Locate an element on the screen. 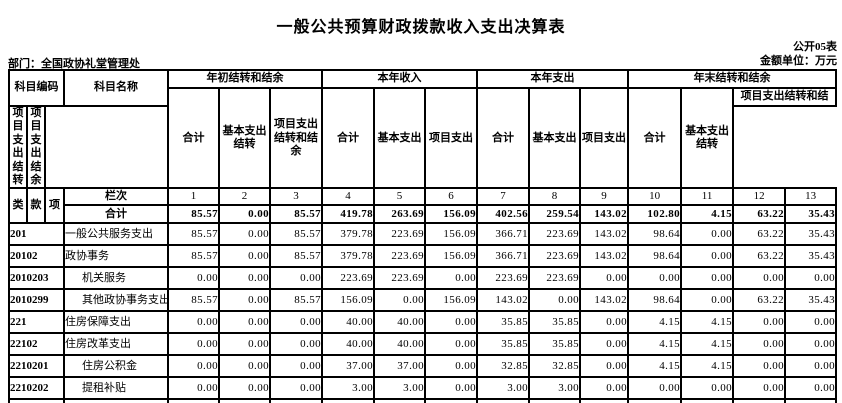  header-group-income: 本年收入 is located at coordinates (400, 79).